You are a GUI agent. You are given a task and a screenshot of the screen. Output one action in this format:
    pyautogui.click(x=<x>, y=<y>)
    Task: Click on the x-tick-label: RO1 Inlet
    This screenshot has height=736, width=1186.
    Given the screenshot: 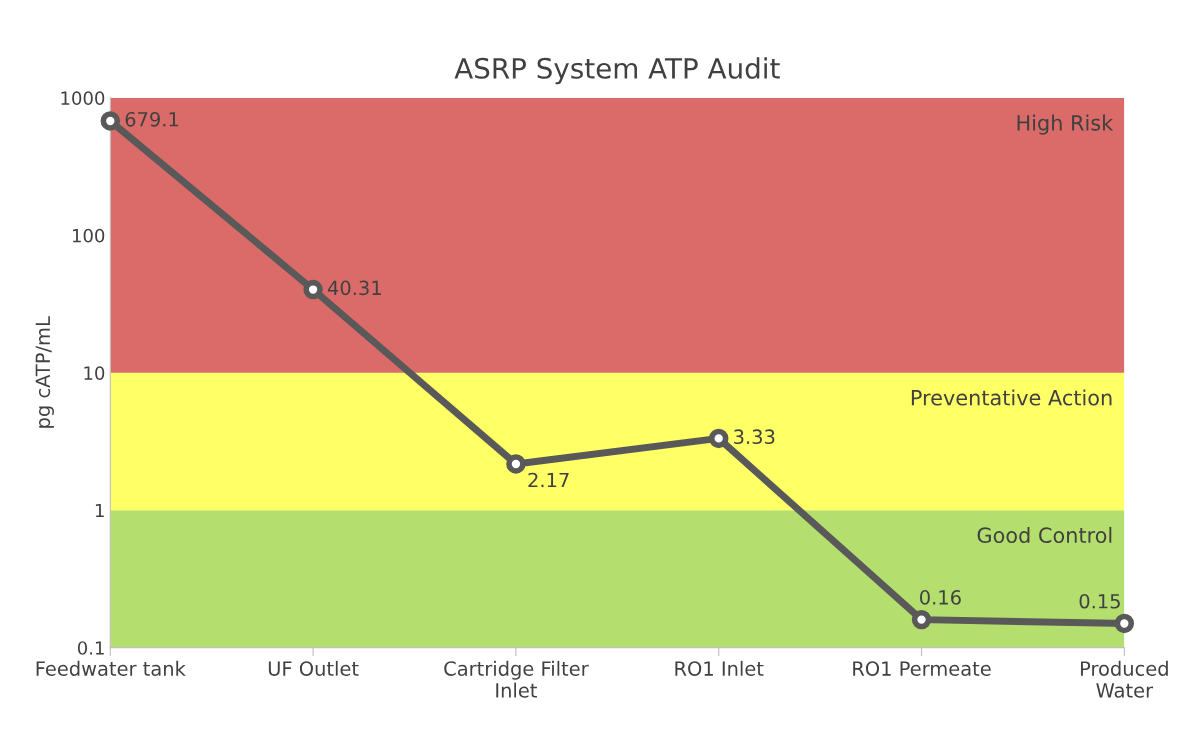 What is the action you would take?
    pyautogui.click(x=719, y=668)
    